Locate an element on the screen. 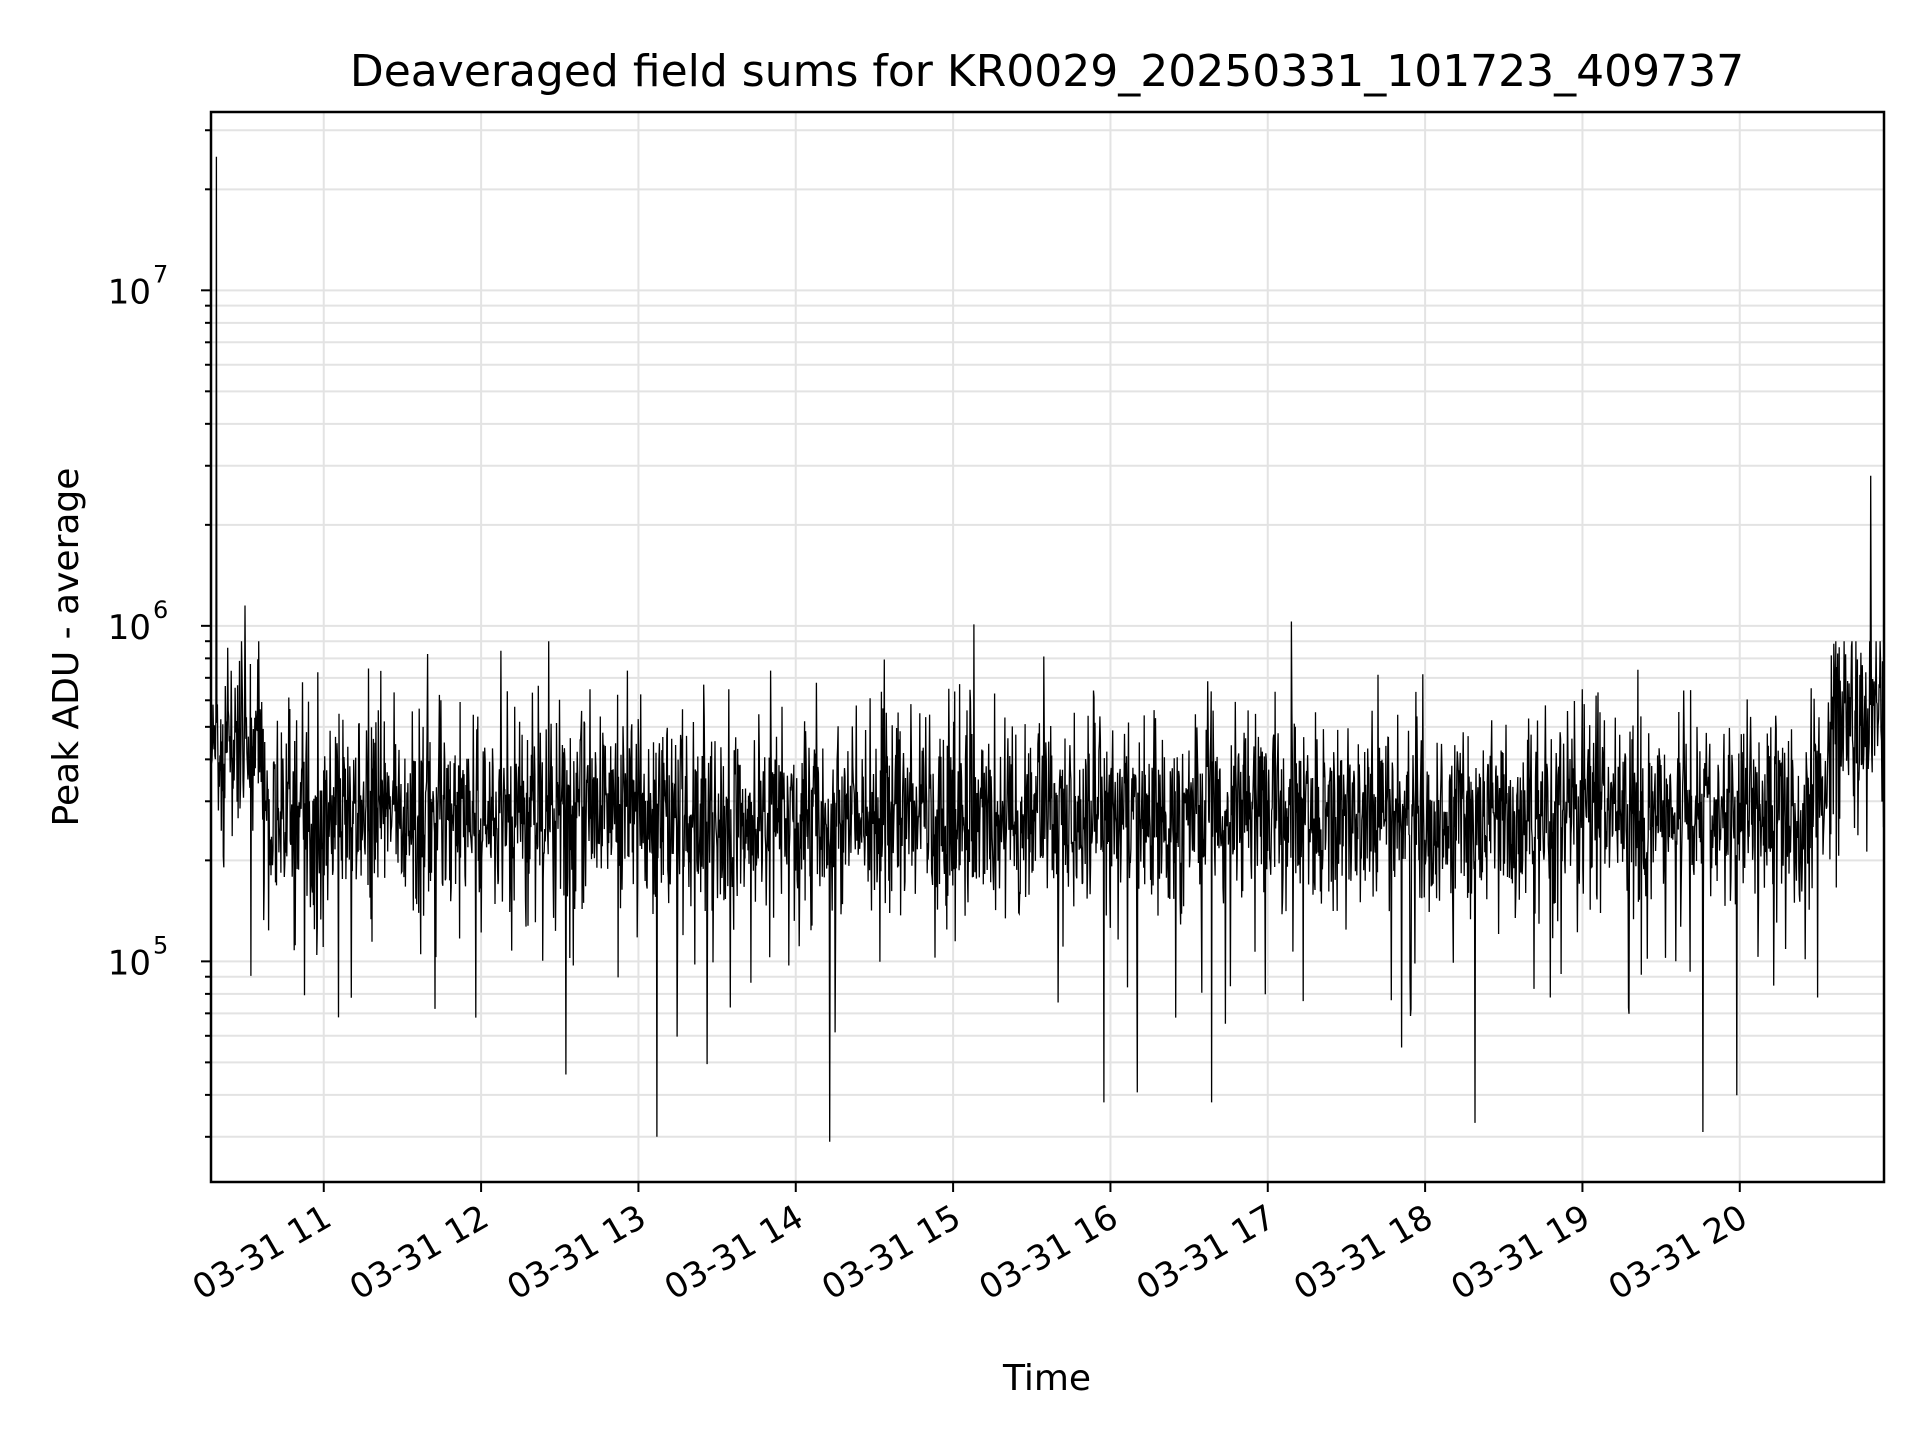 This screenshot has width=1920, height=1440. y-tick-exponent: 7 is located at coordinates (160, 274).